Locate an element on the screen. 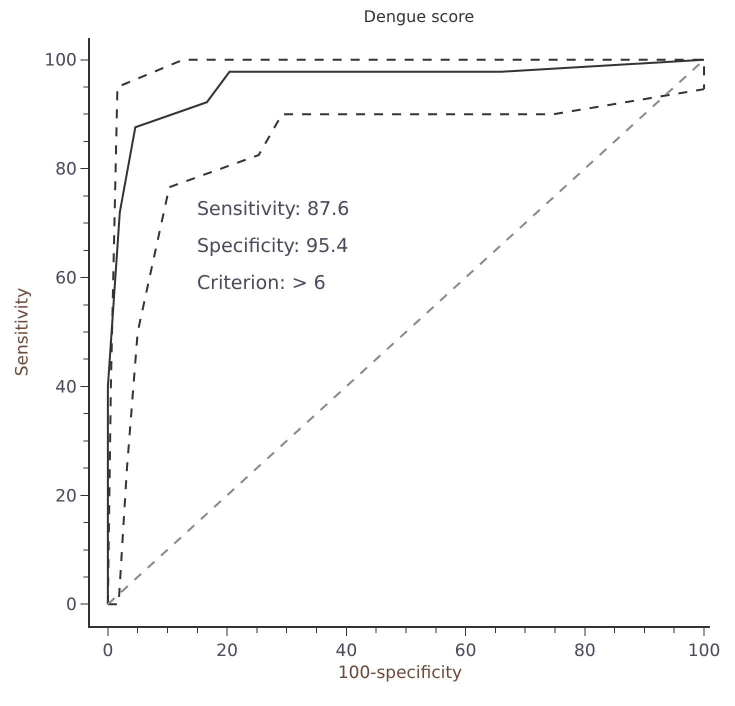 The image size is (735, 706). x-axis-title: 100-specificity is located at coordinates (400, 673).